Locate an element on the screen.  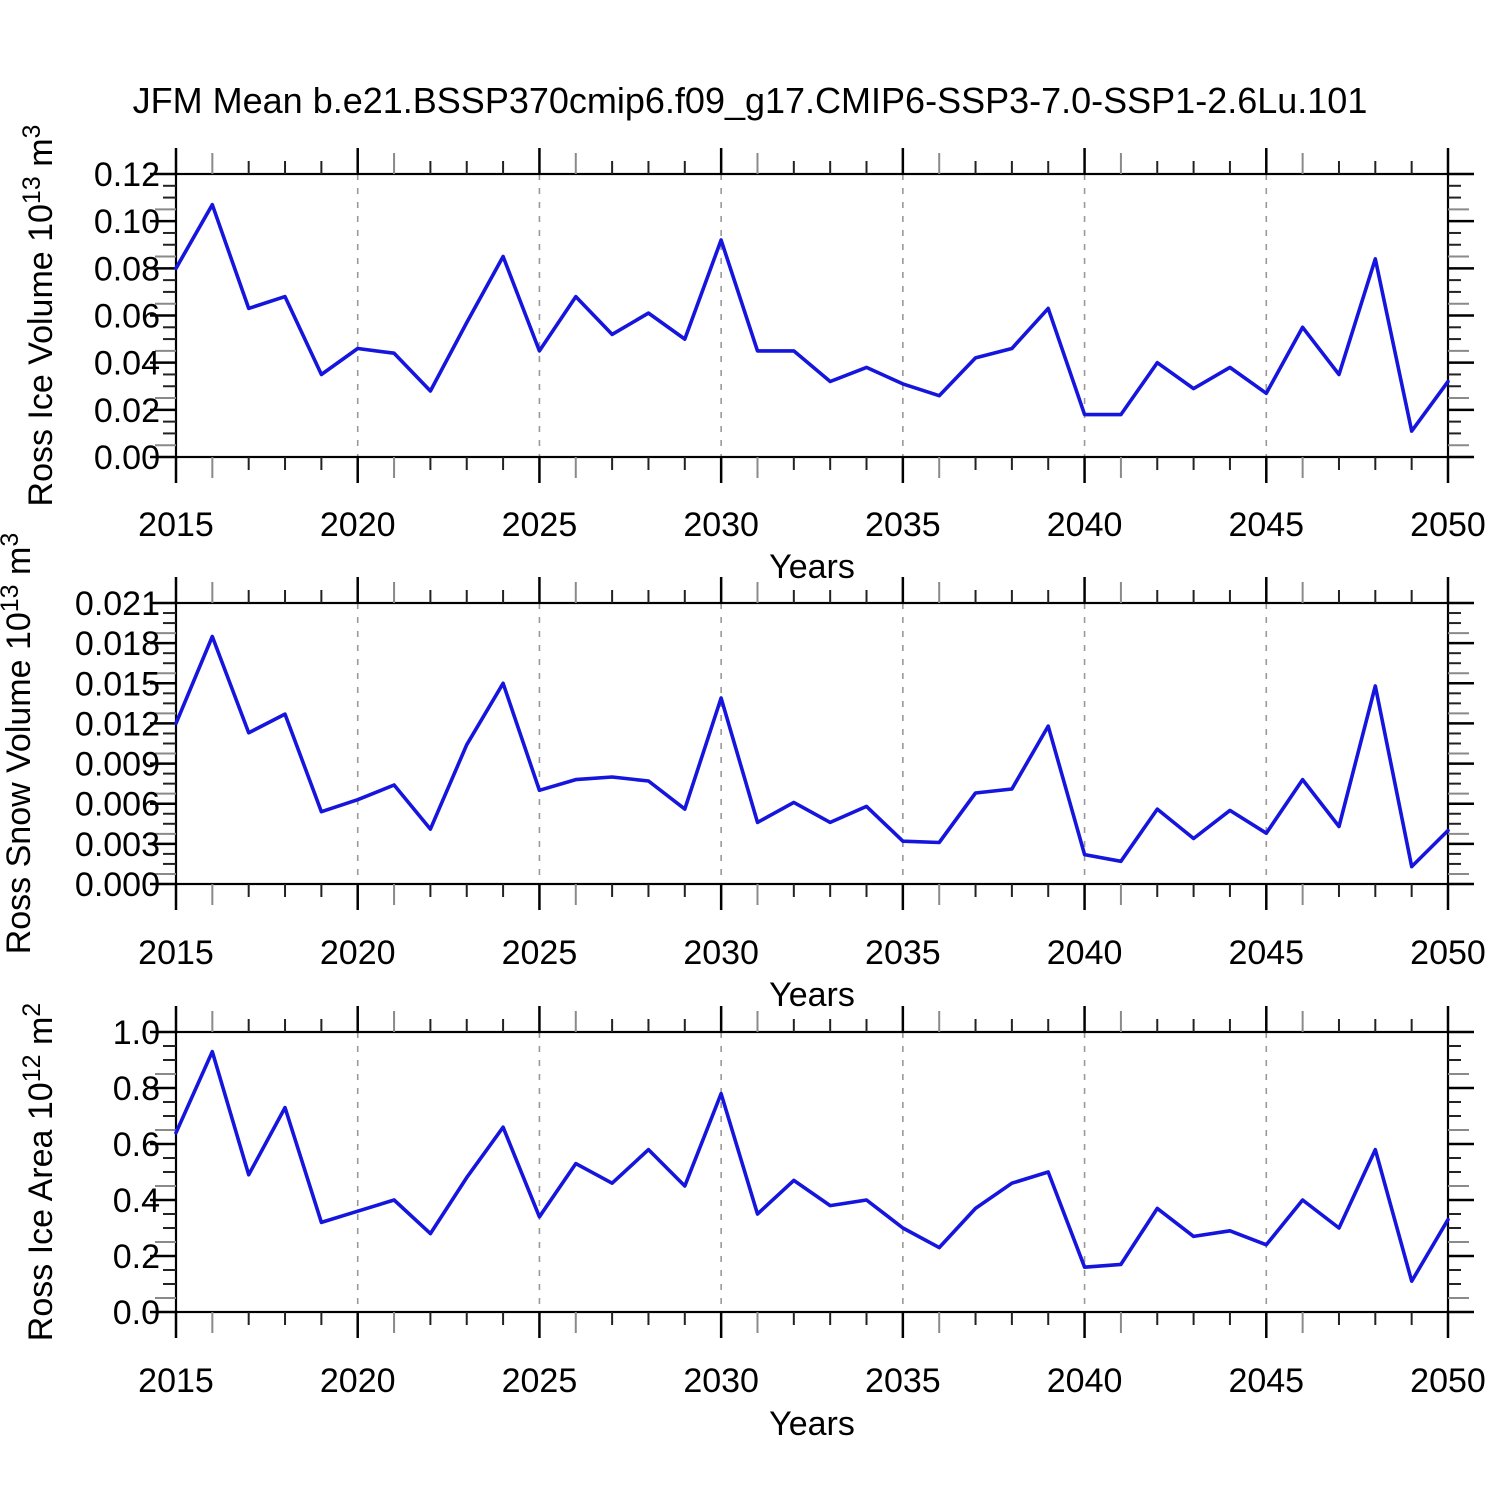
y-tick-label: 0.021 is located at coordinates (117, 604).